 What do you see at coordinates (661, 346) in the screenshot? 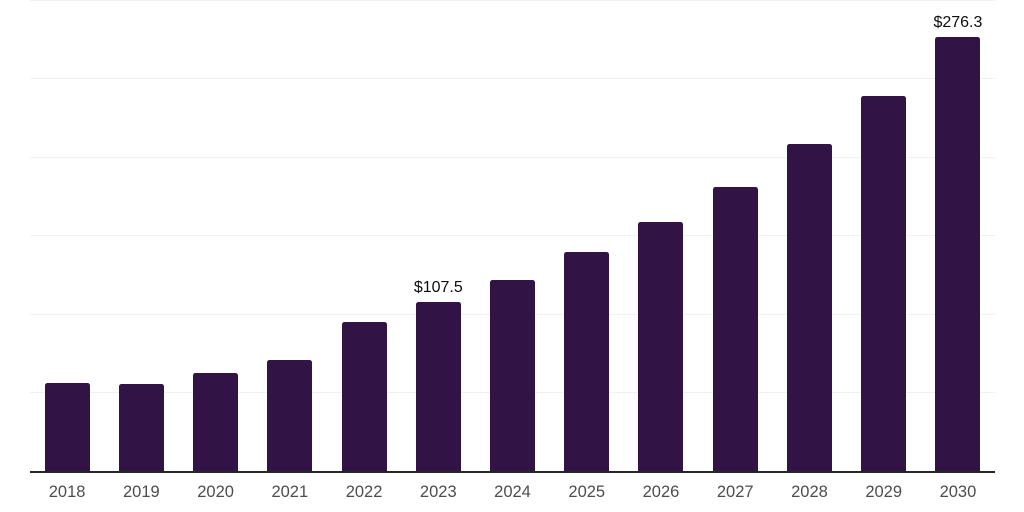
I see `bar-2026` at bounding box center [661, 346].